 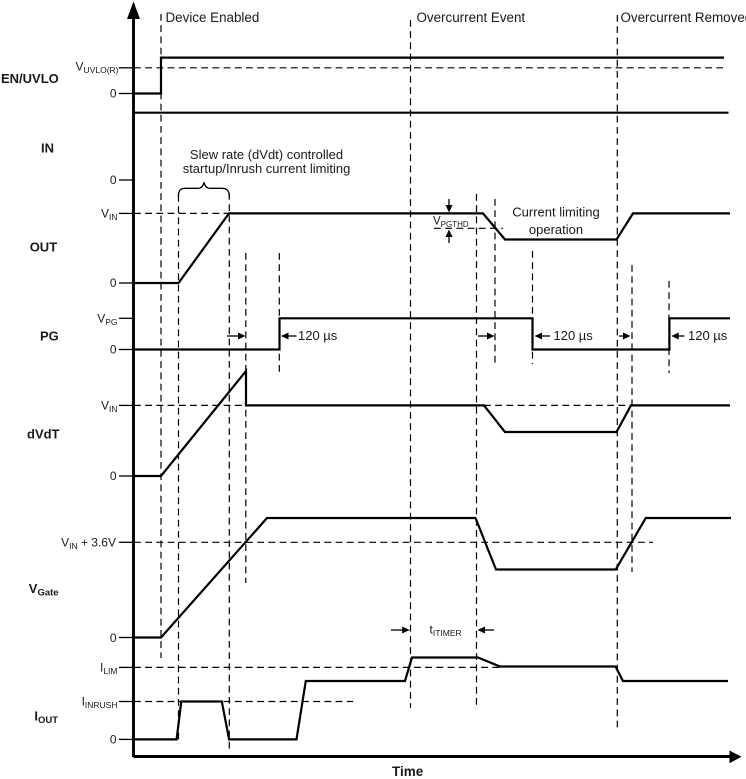 What do you see at coordinates (683, 17) in the screenshot?
I see `svg-text: Overcurrent Removed` at bounding box center [683, 17].